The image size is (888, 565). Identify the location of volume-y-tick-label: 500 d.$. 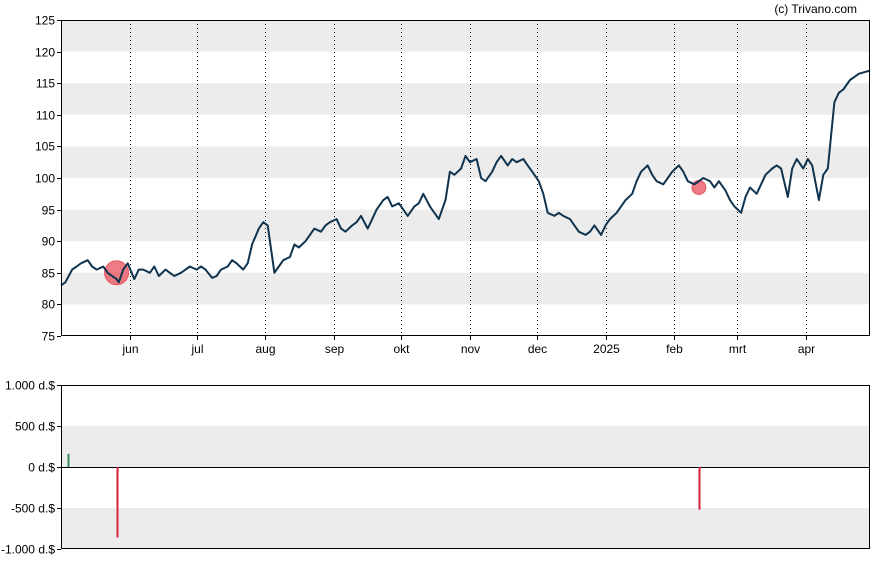
(35, 427).